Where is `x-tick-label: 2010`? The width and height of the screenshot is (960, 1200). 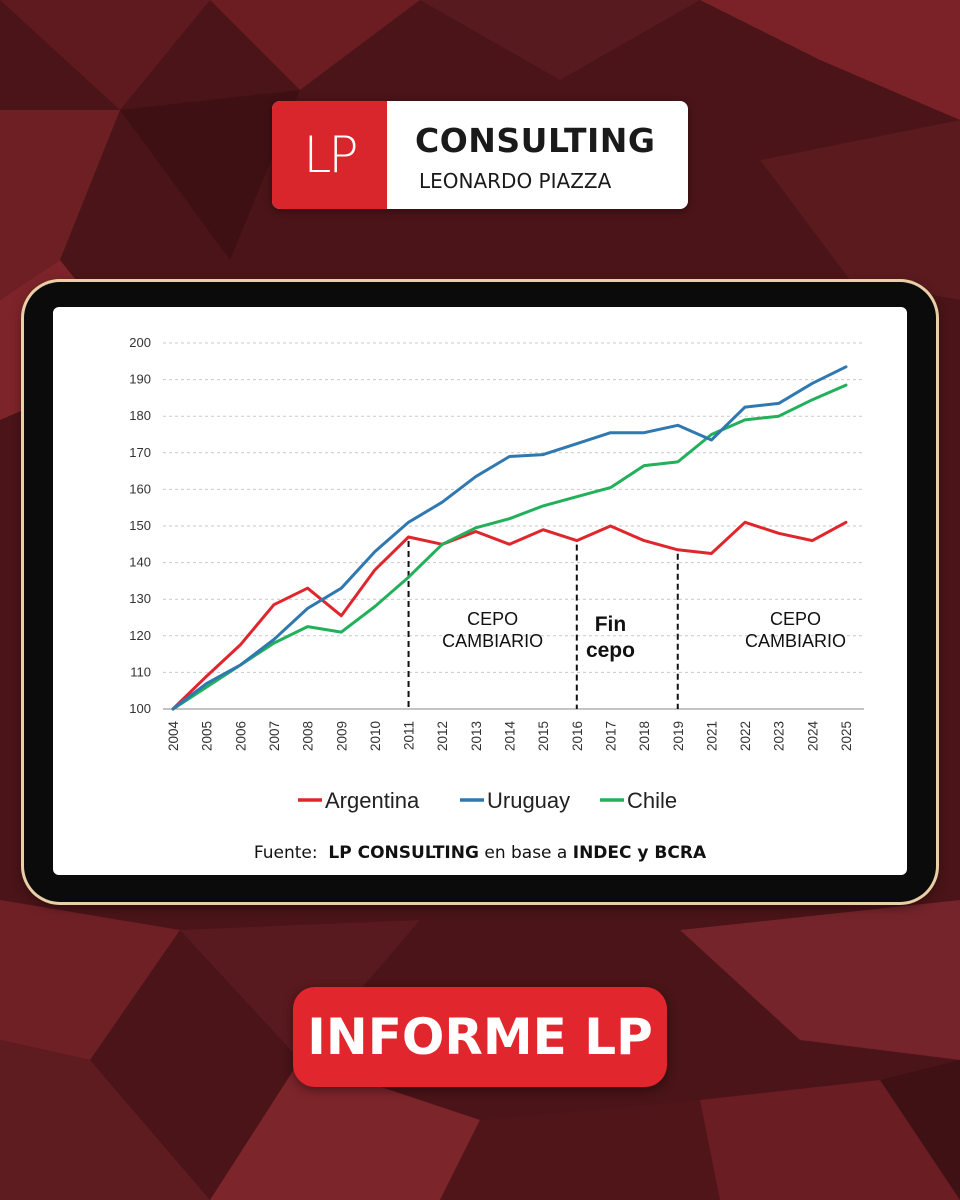 x-tick-label: 2010 is located at coordinates (375, 736).